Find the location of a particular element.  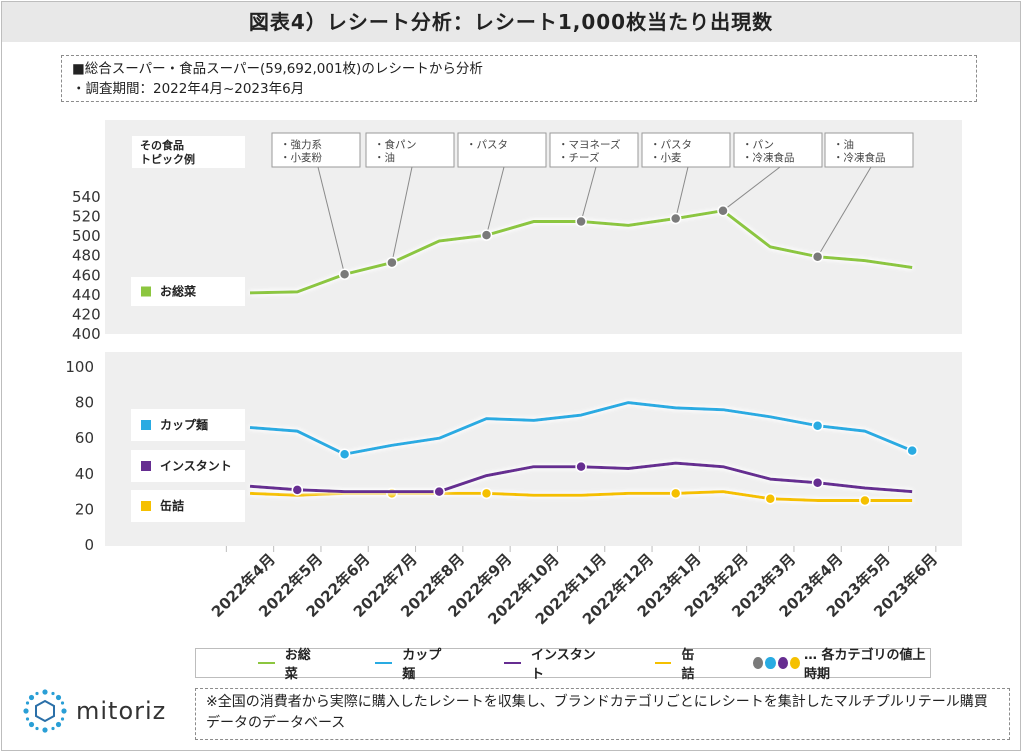

legend-price-hike-markers: … 各カテゴリの値上時期 is located at coordinates (841, 663).